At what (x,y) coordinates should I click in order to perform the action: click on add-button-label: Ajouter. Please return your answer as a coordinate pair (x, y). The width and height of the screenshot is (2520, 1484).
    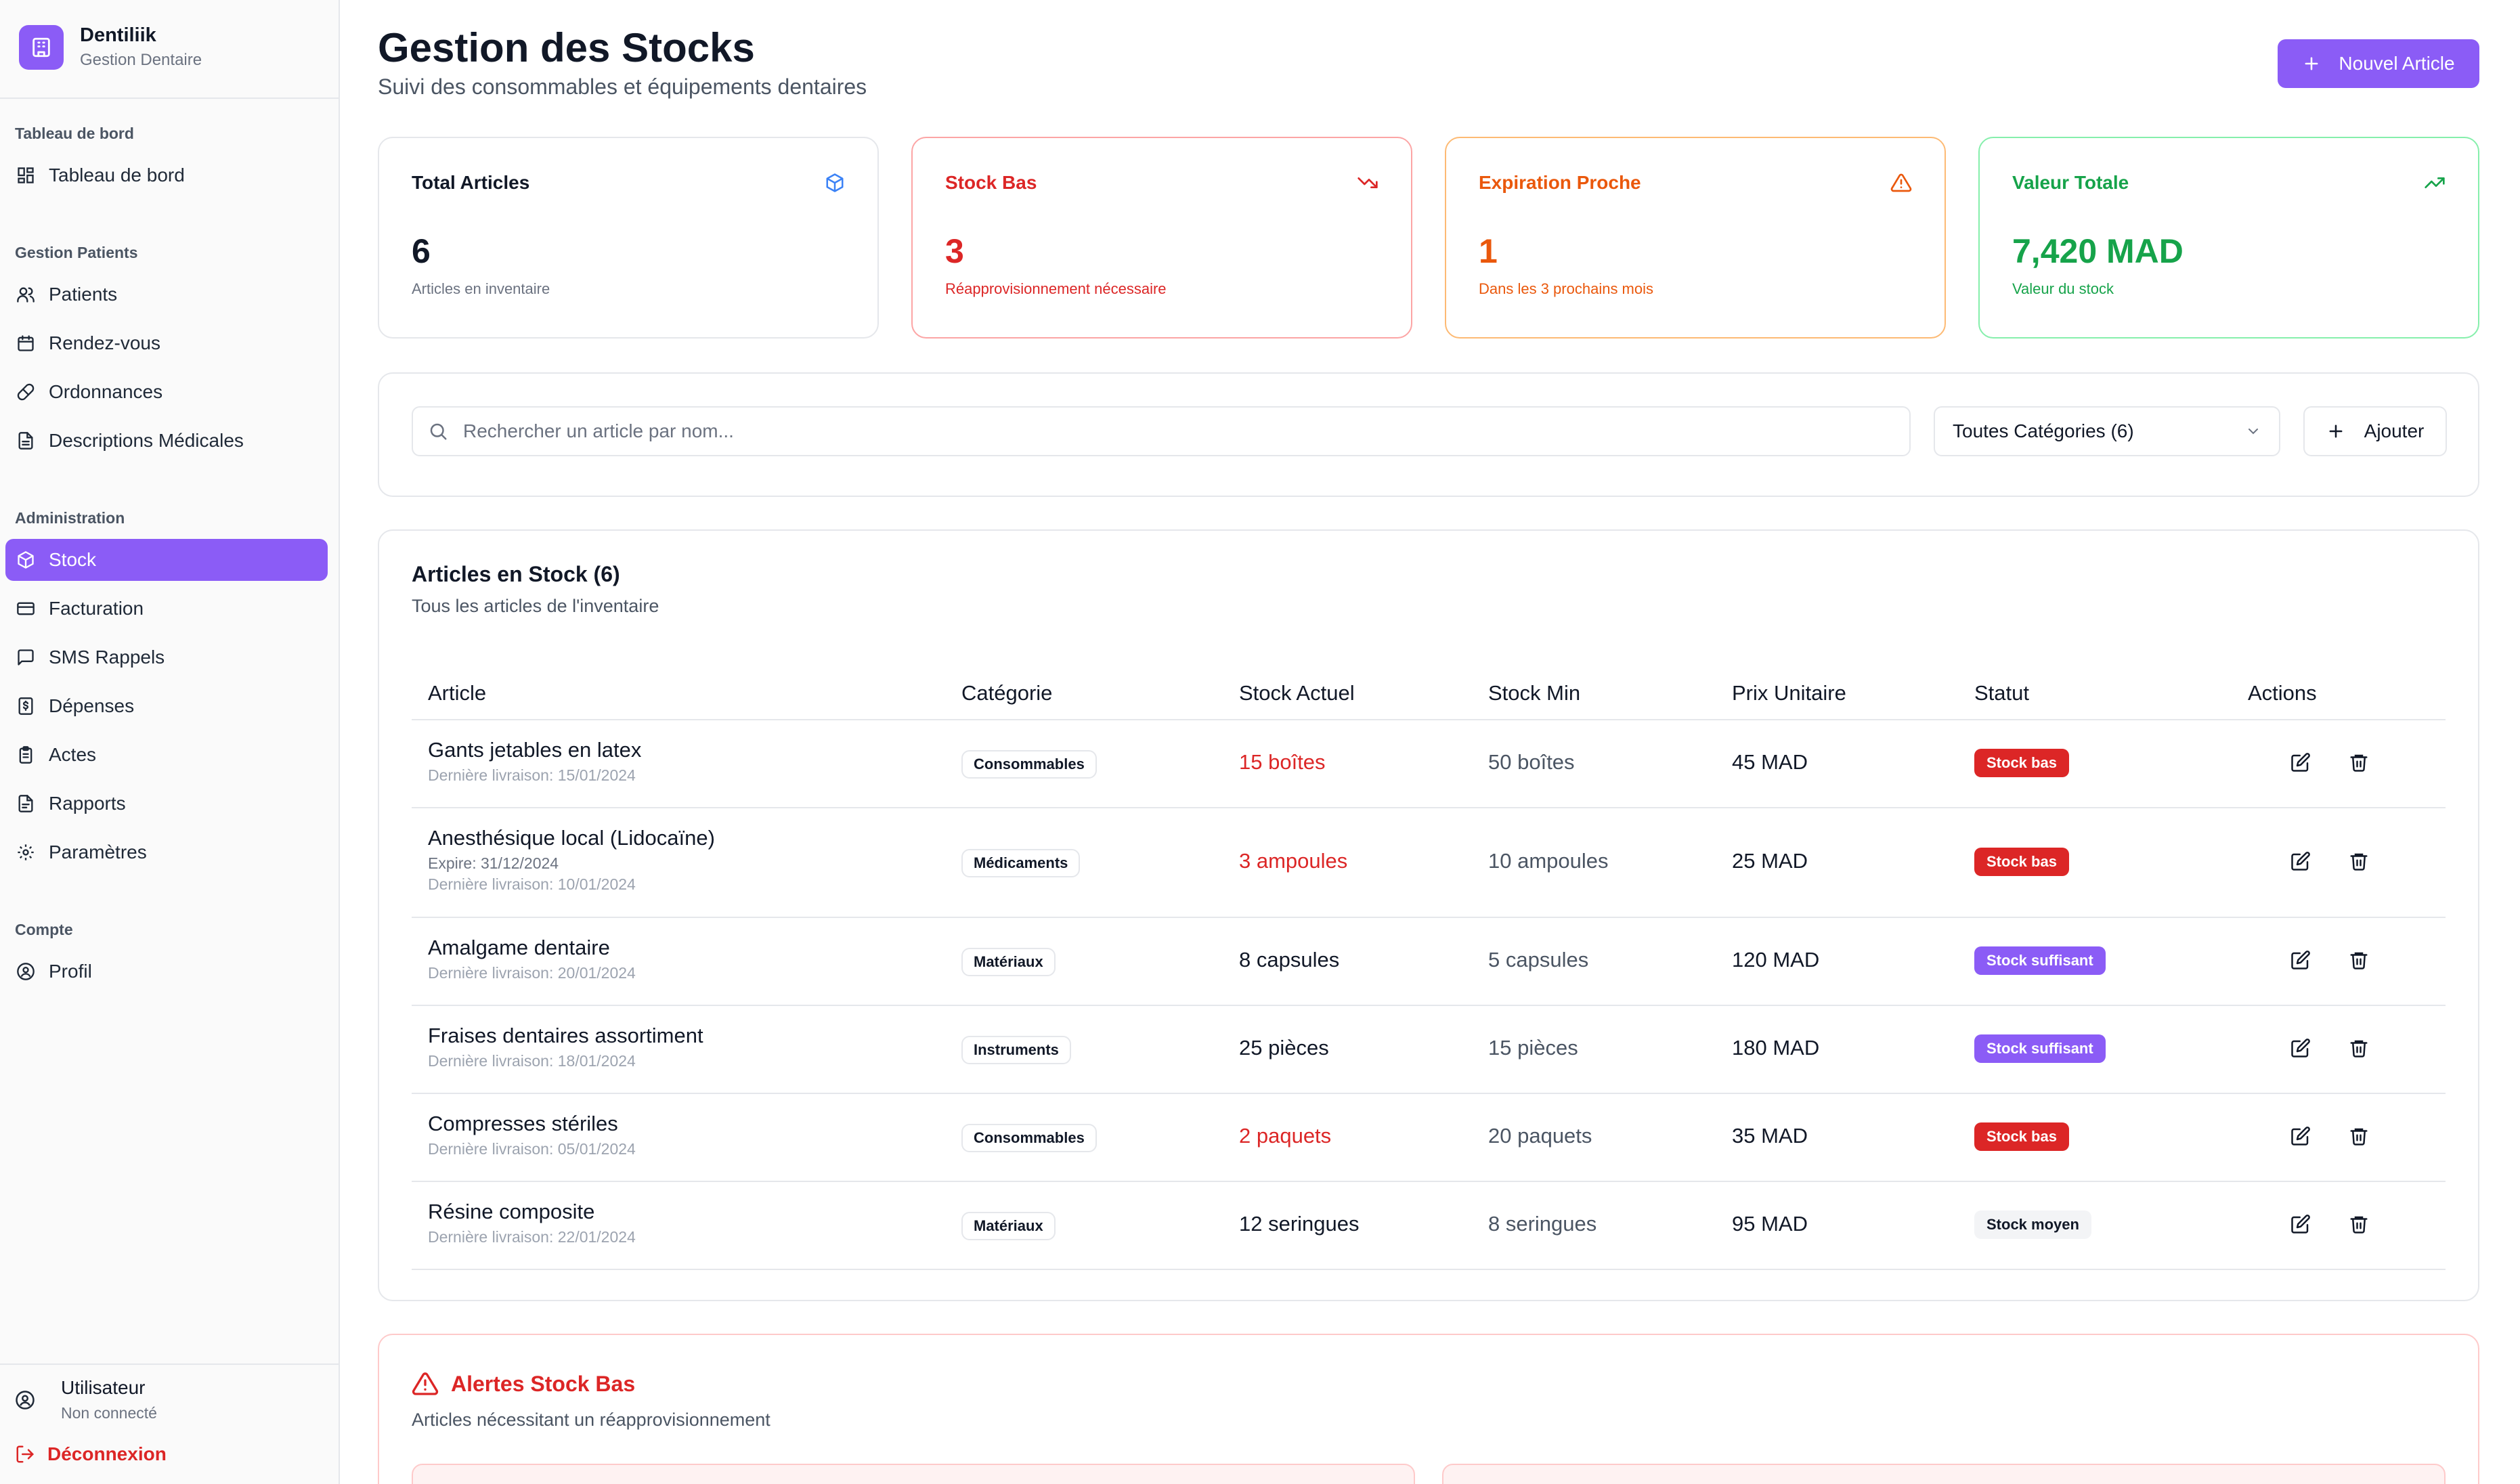
    Looking at the image, I should click on (2395, 430).